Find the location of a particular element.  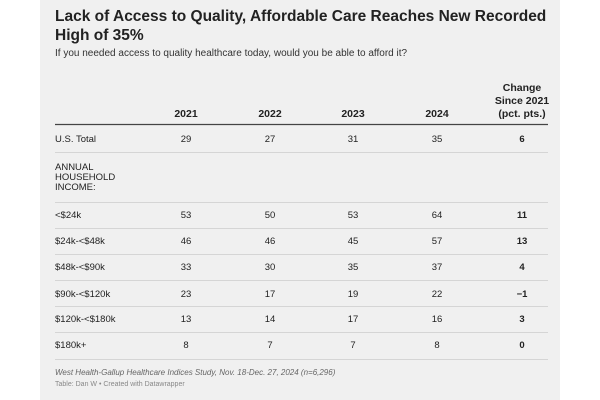

row-label: HOUSEHOLD is located at coordinates (85, 177).